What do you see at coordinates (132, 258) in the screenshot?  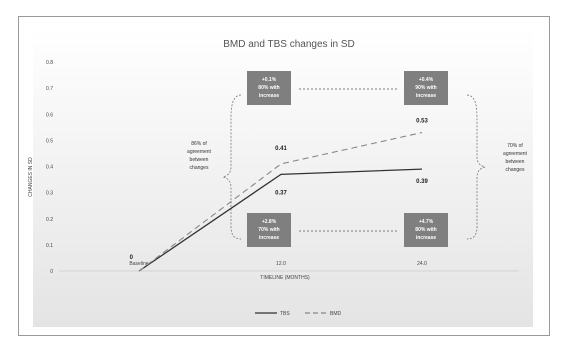 I see `data-label-tbs: 0` at bounding box center [132, 258].